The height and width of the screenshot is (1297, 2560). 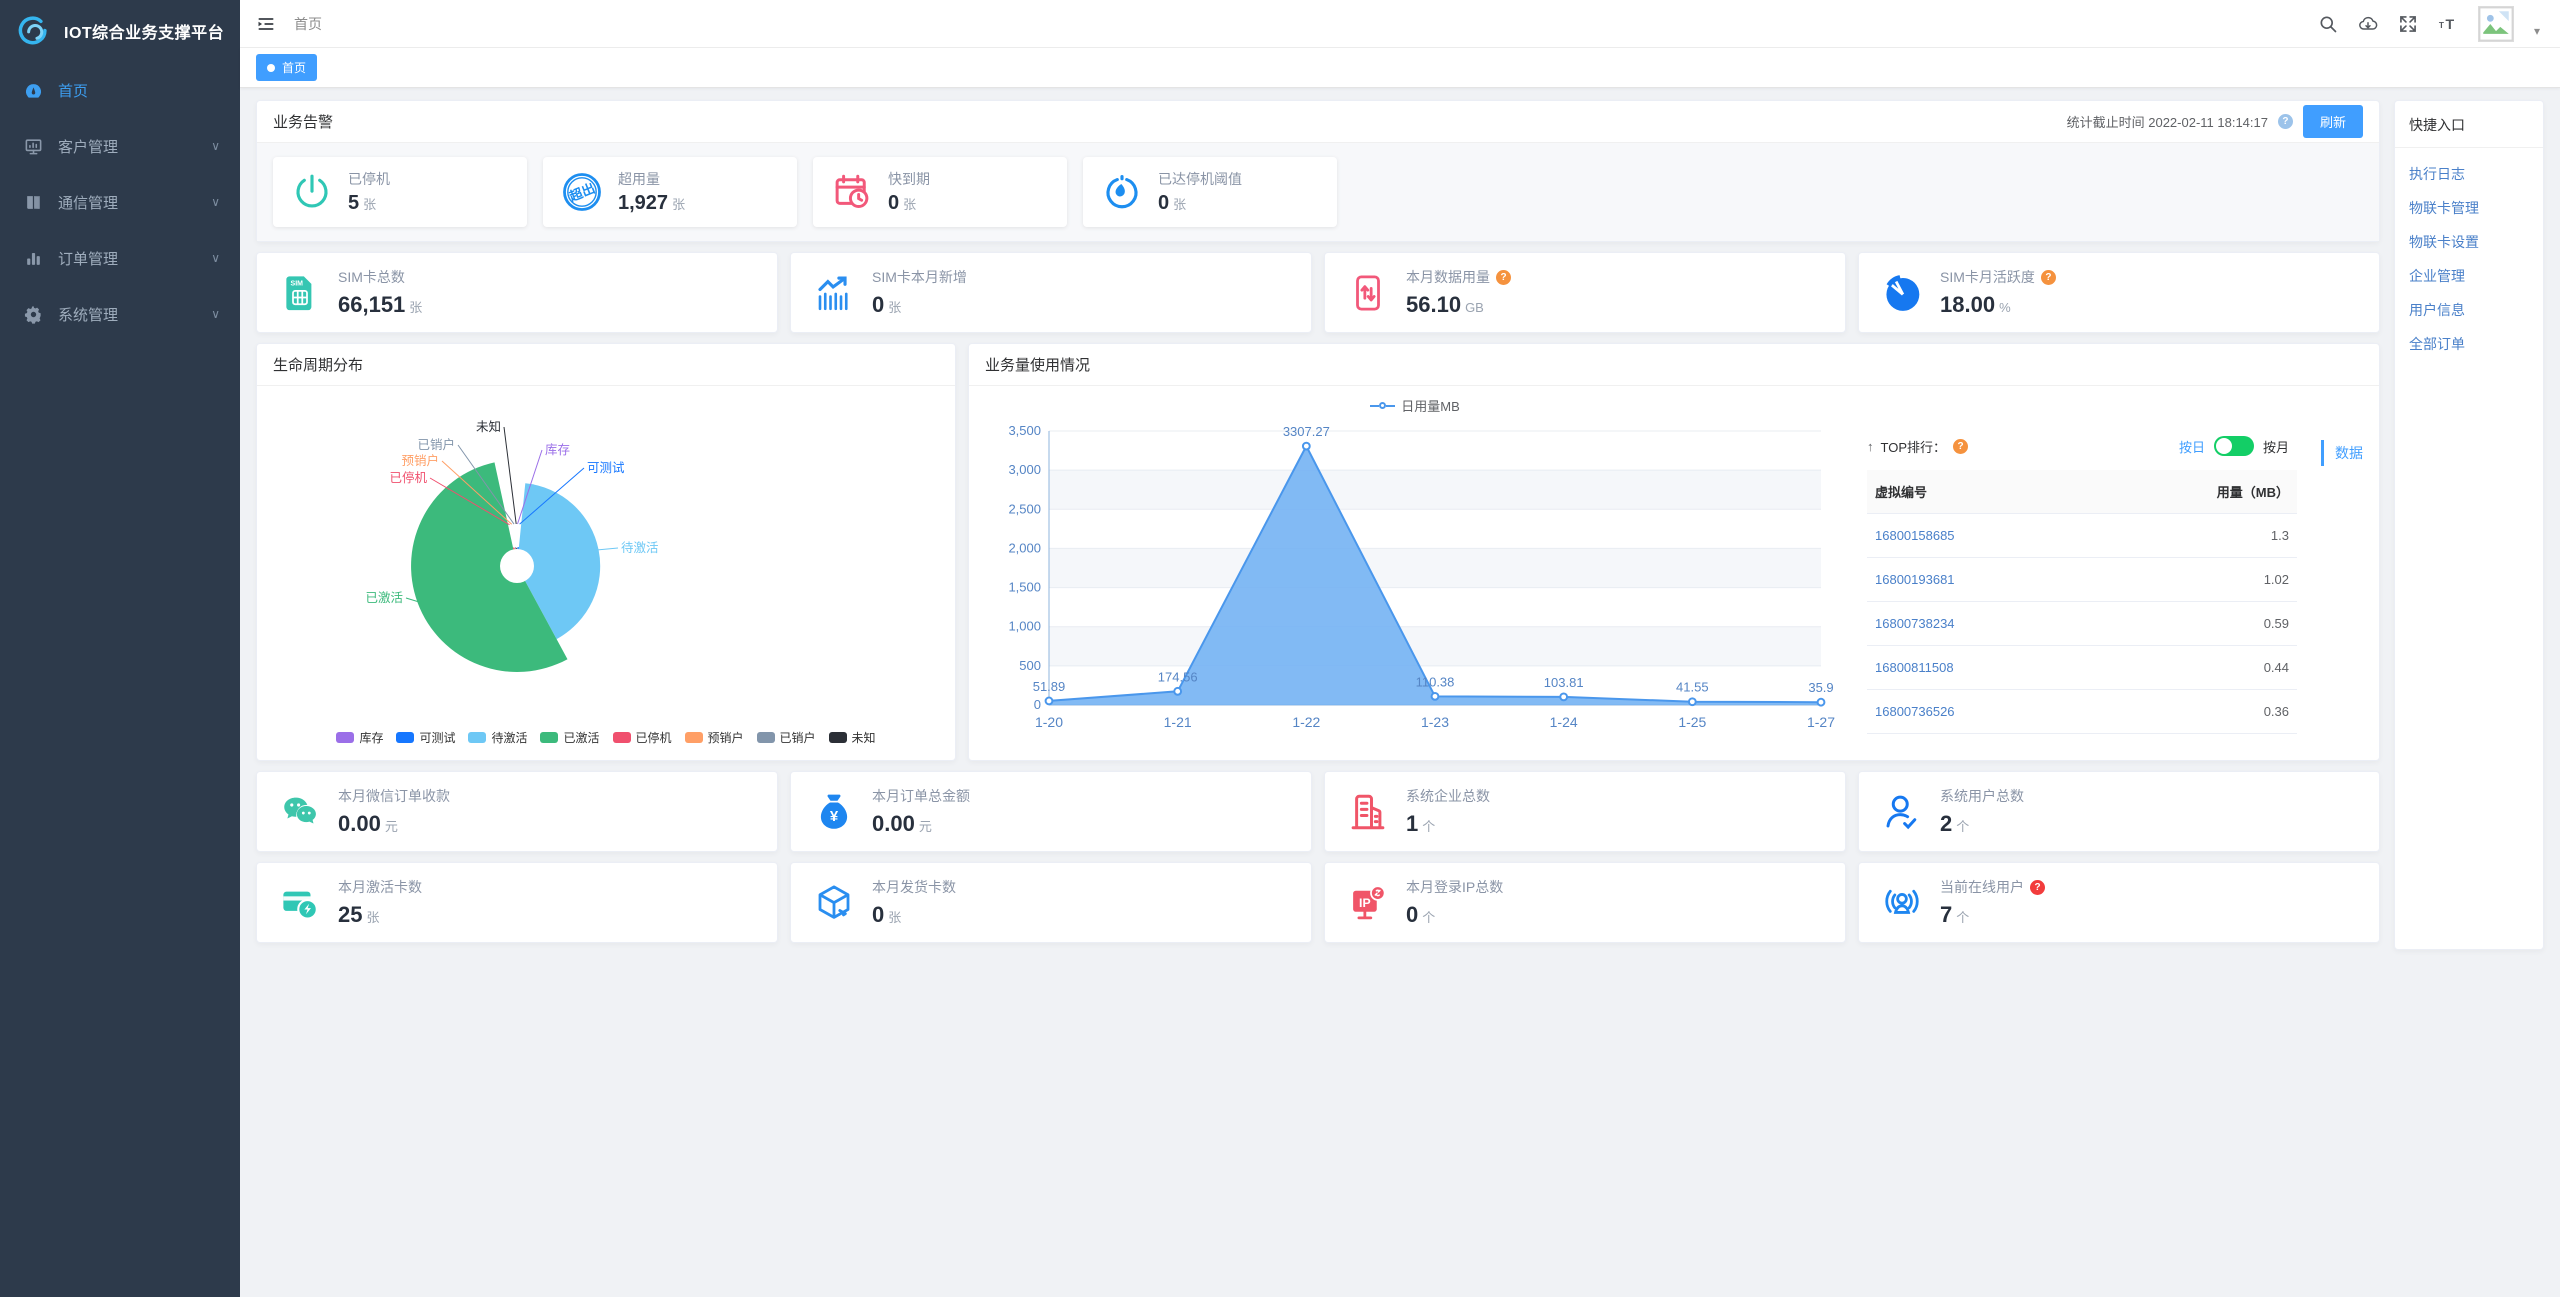 What do you see at coordinates (517, 811) in the screenshot?
I see `stat-card-wechat-income-month: 本月微信订单收款 0.00 元` at bounding box center [517, 811].